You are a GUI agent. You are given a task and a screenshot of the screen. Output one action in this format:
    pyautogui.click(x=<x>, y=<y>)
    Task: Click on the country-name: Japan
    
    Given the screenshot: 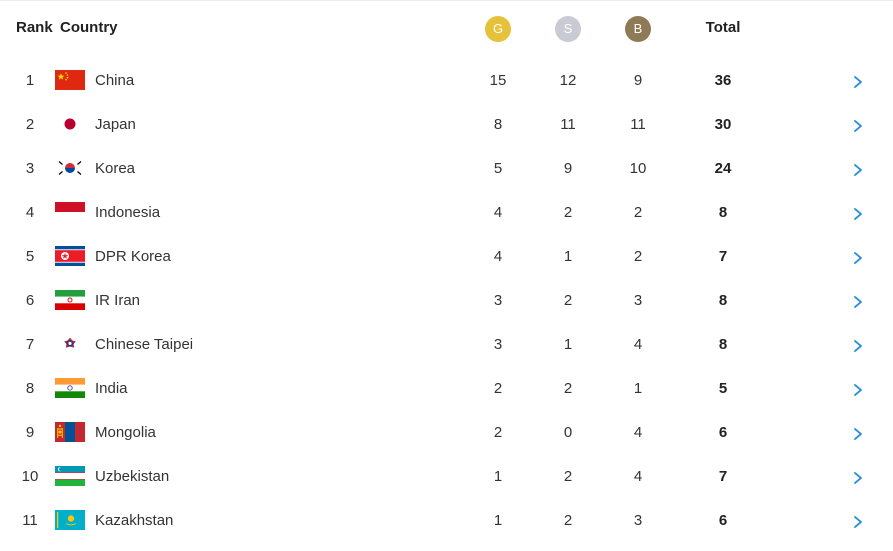 What is the action you would take?
    pyautogui.click(x=115, y=124)
    